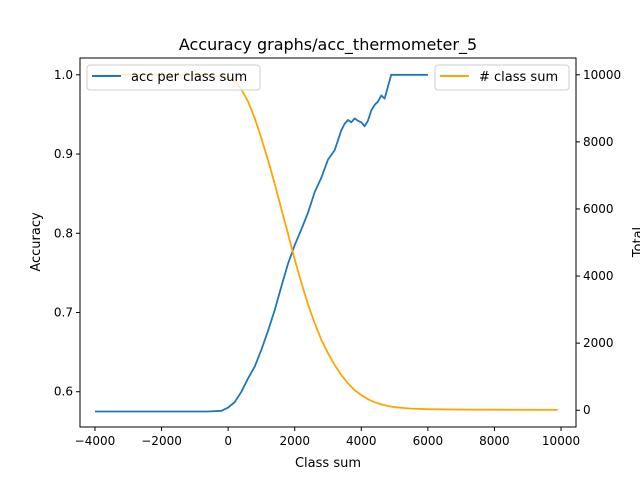  What do you see at coordinates (161, 441) in the screenshot?
I see `x-tick-label: −2000` at bounding box center [161, 441].